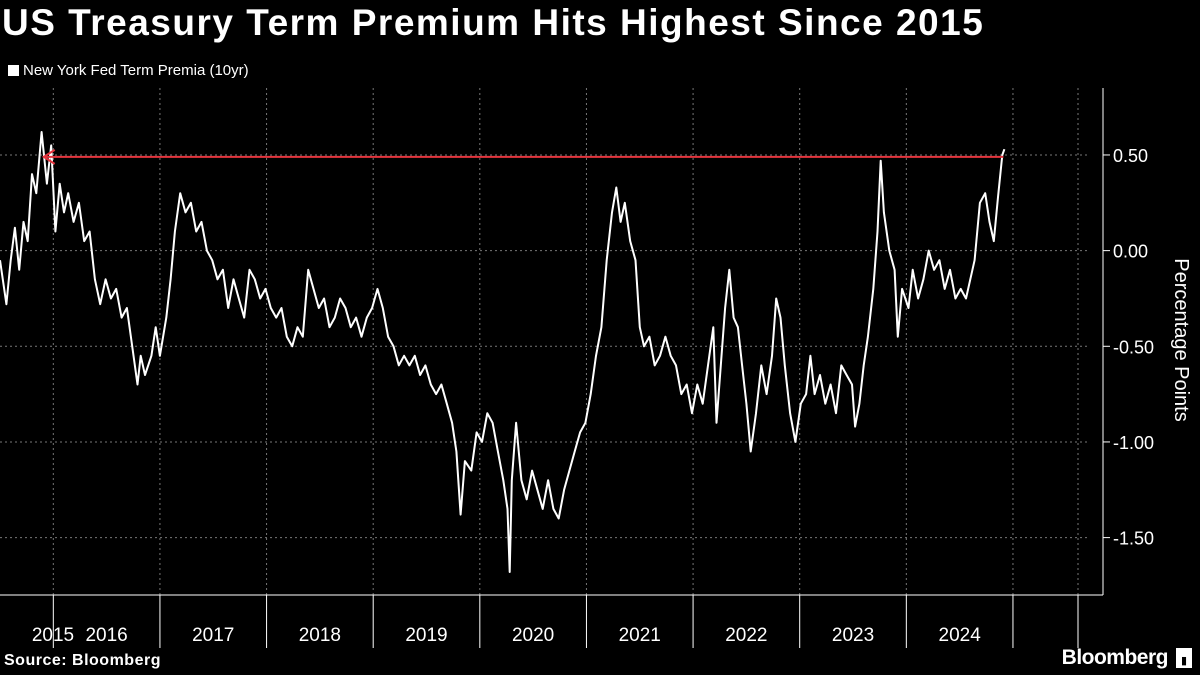 The width and height of the screenshot is (1200, 675). What do you see at coordinates (426, 635) in the screenshot?
I see `x-tick-label: 2019` at bounding box center [426, 635].